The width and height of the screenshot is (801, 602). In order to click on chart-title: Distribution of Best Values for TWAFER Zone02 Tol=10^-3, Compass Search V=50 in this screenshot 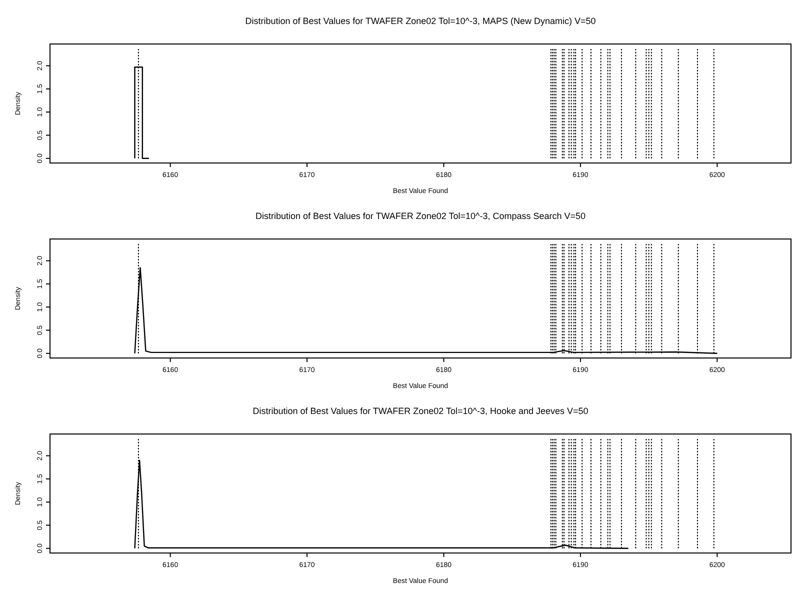, I will do `click(420, 216)`.